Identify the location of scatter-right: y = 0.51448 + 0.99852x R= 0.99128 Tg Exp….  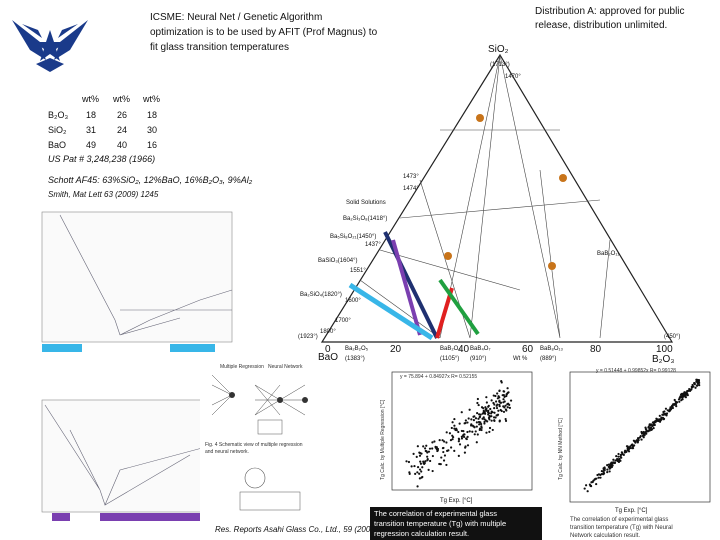
(632, 452).